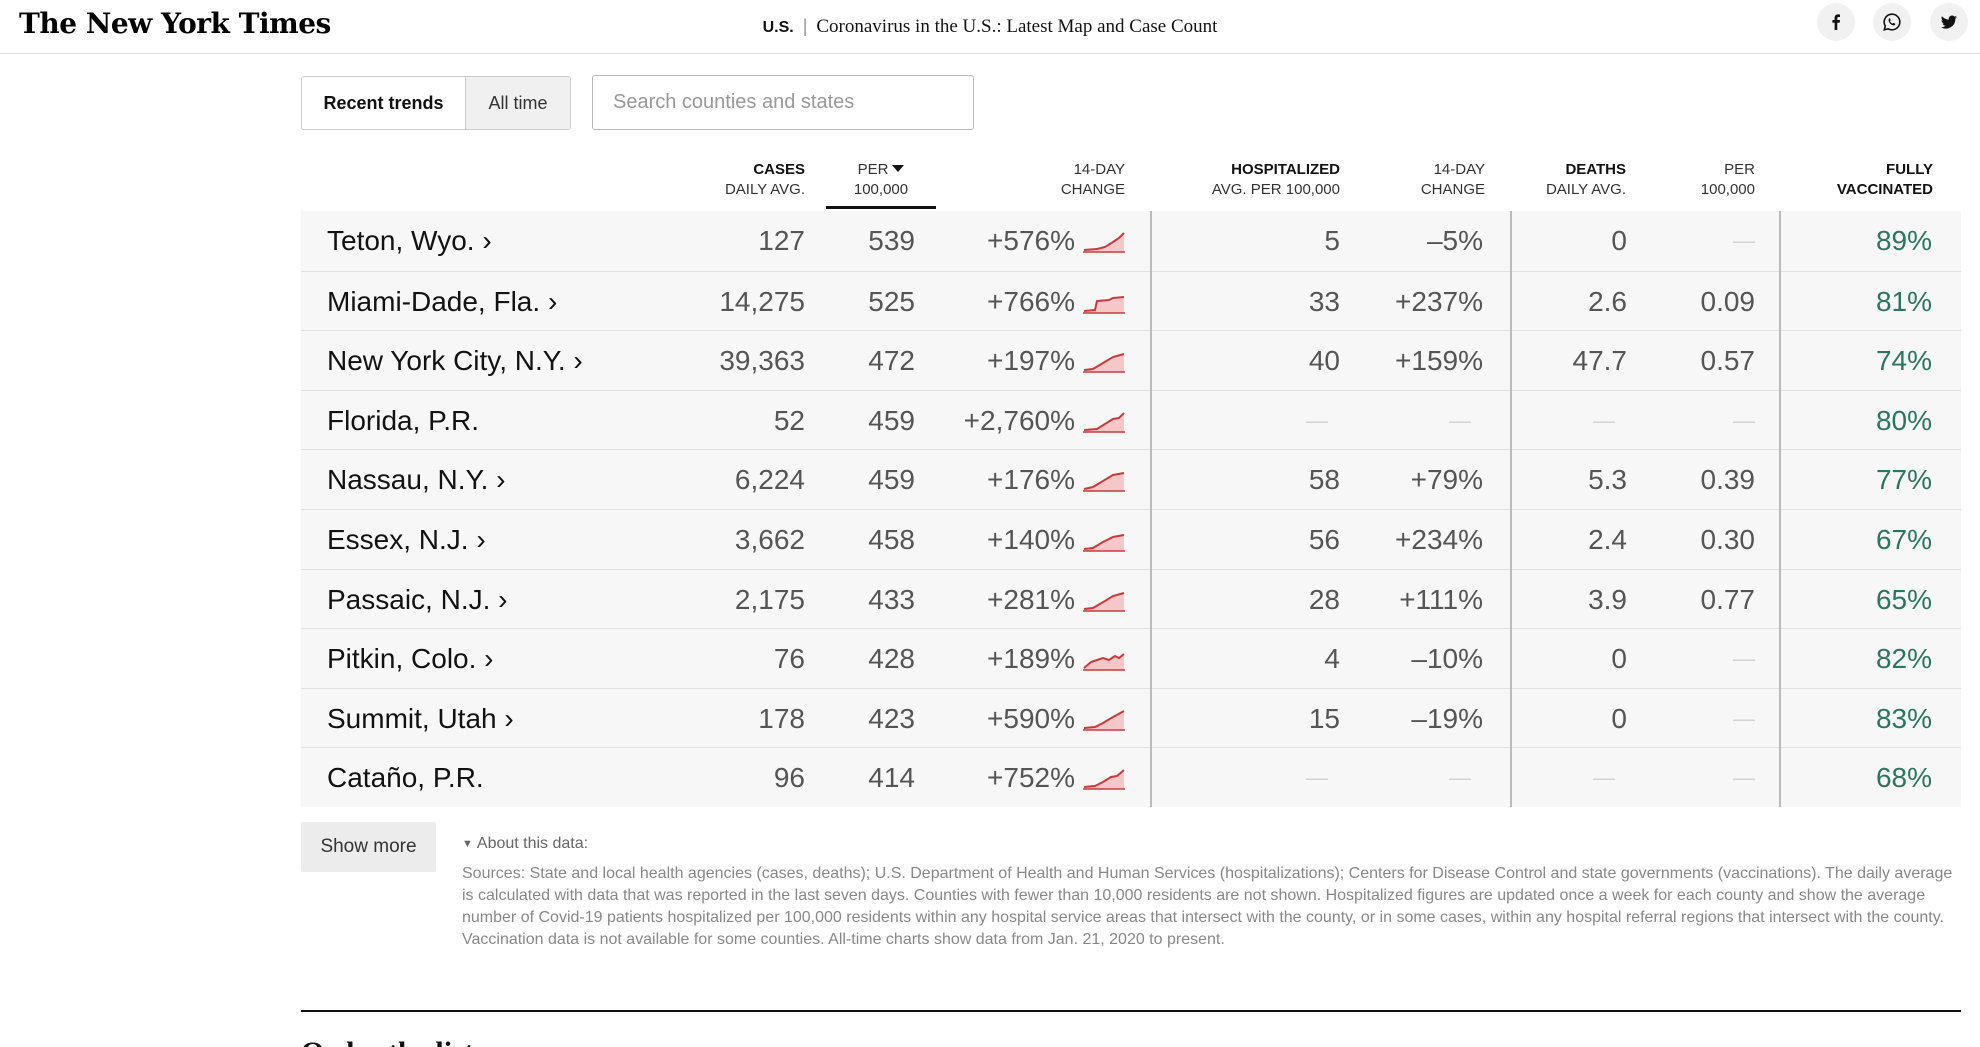 The height and width of the screenshot is (1047, 1980). Describe the element at coordinates (1619, 240) in the screenshot. I see `deaths-daily-avg: 0` at that location.